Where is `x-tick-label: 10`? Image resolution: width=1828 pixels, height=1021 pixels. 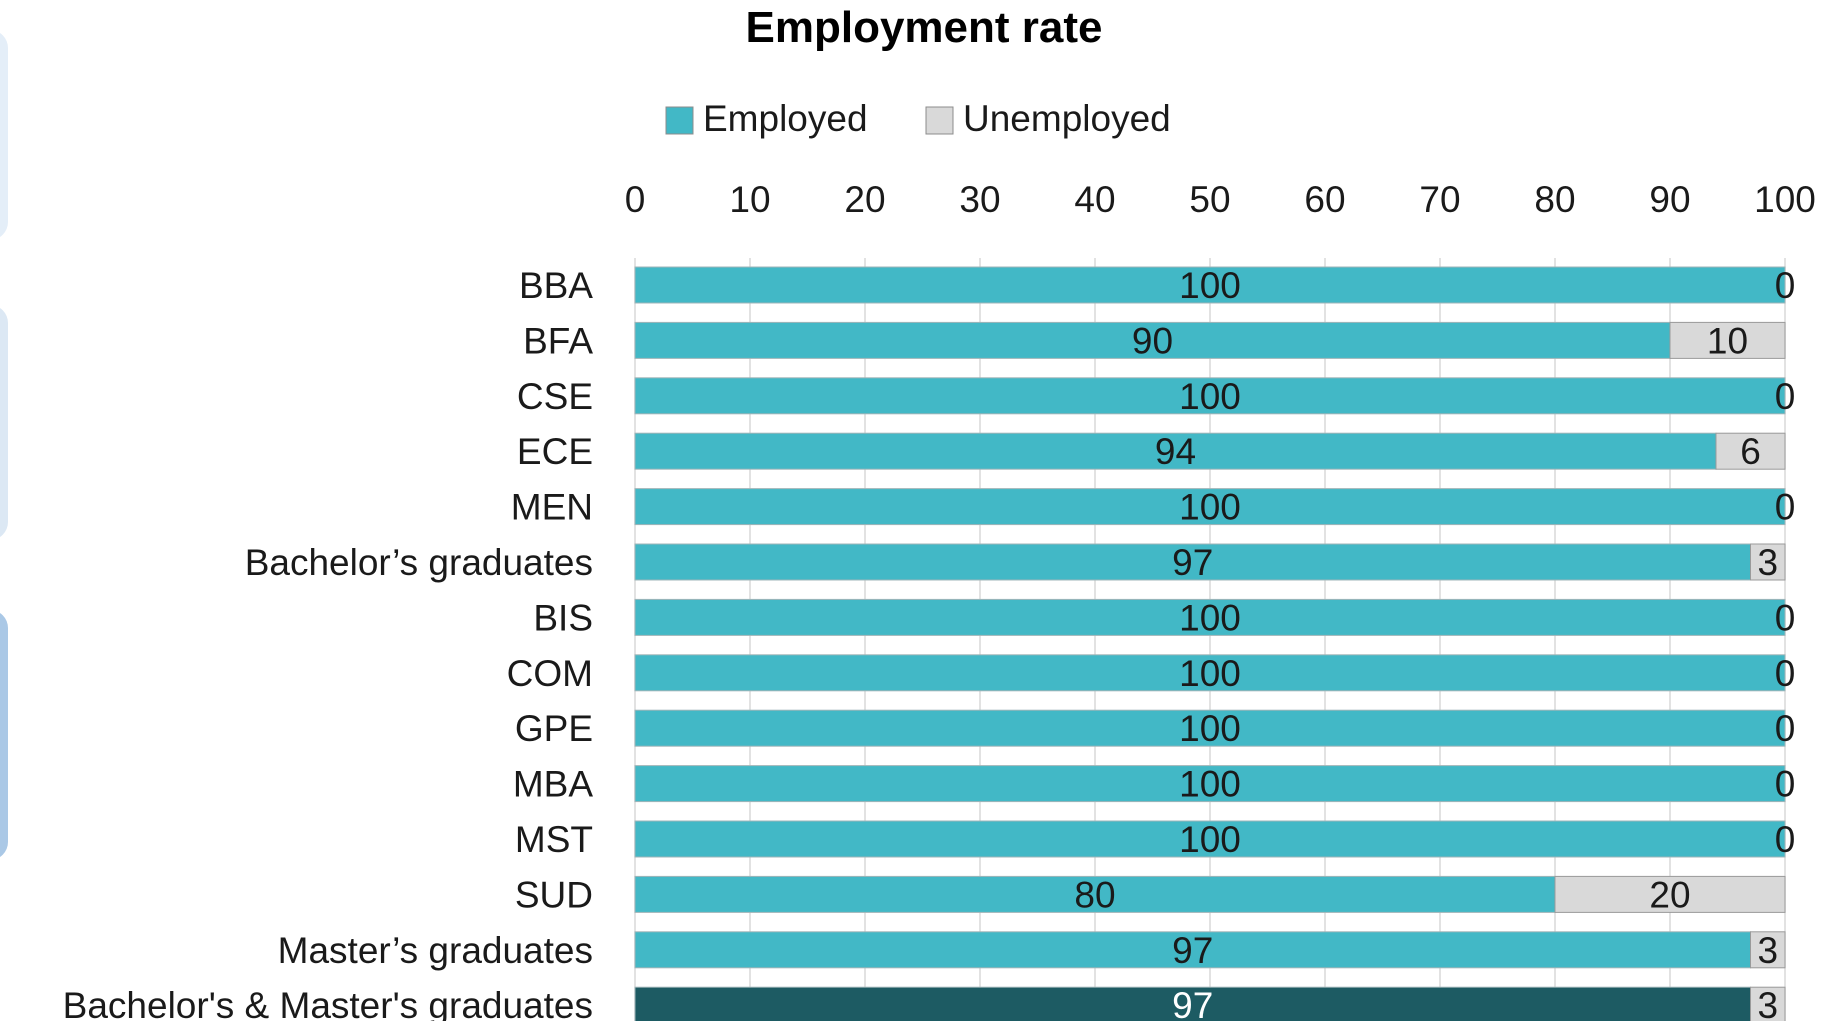
x-tick-label: 10 is located at coordinates (749, 199).